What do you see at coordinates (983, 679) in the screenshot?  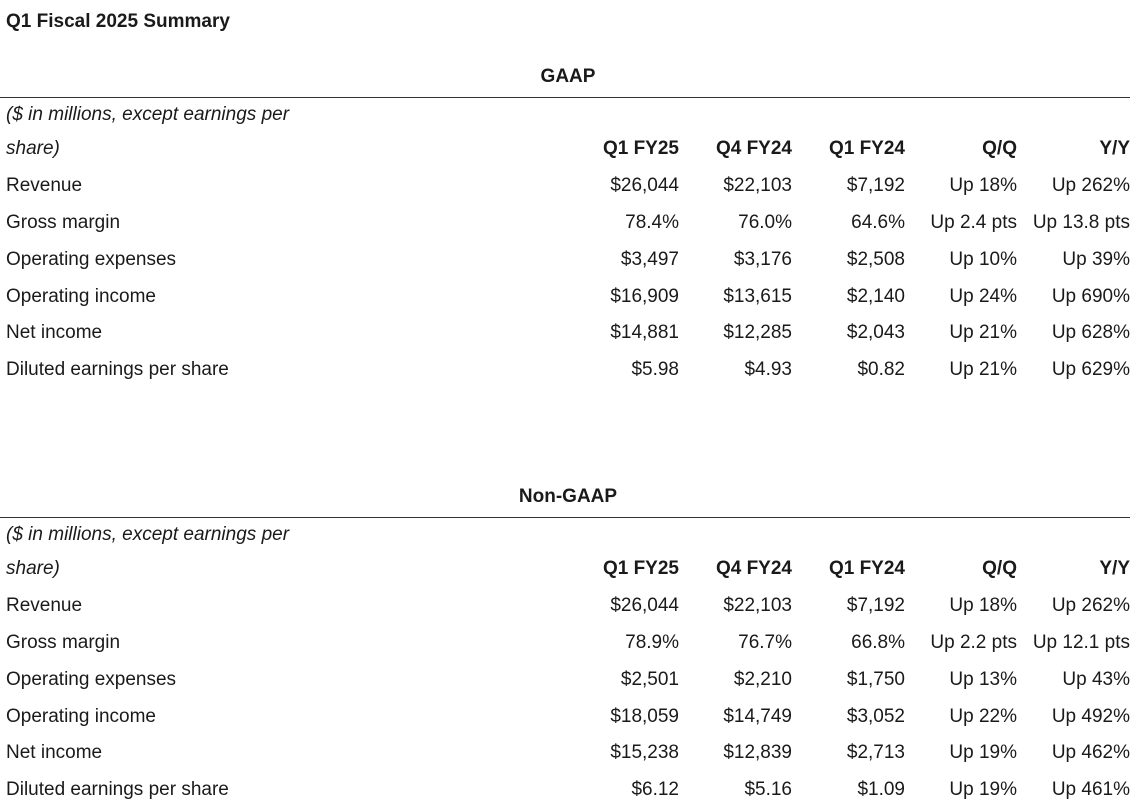 I see `cell: Up 13%` at bounding box center [983, 679].